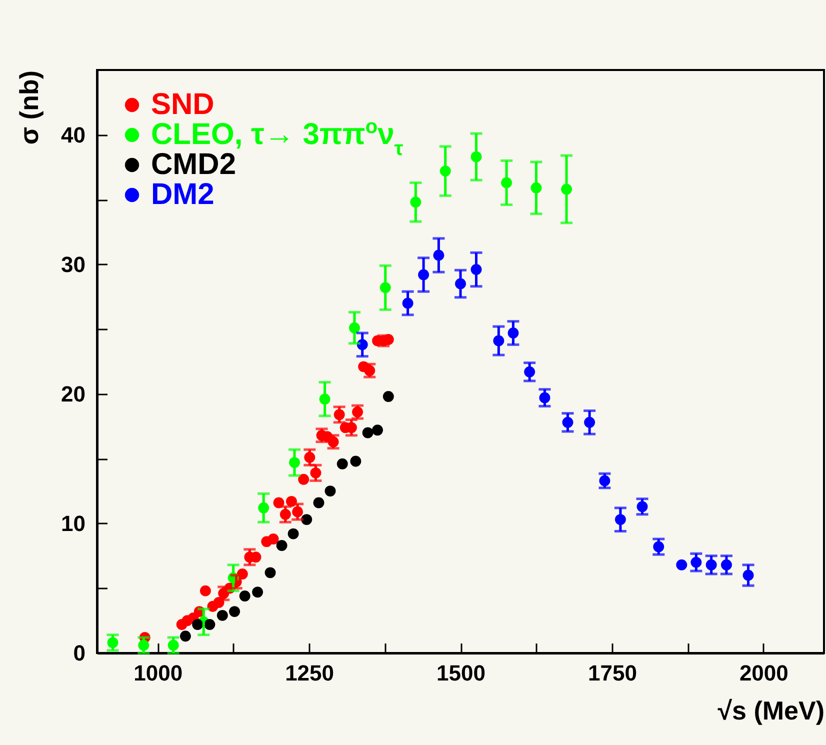 The width and height of the screenshot is (826, 745). I want to click on y-axis-title: σ (nb), so click(29, 107).